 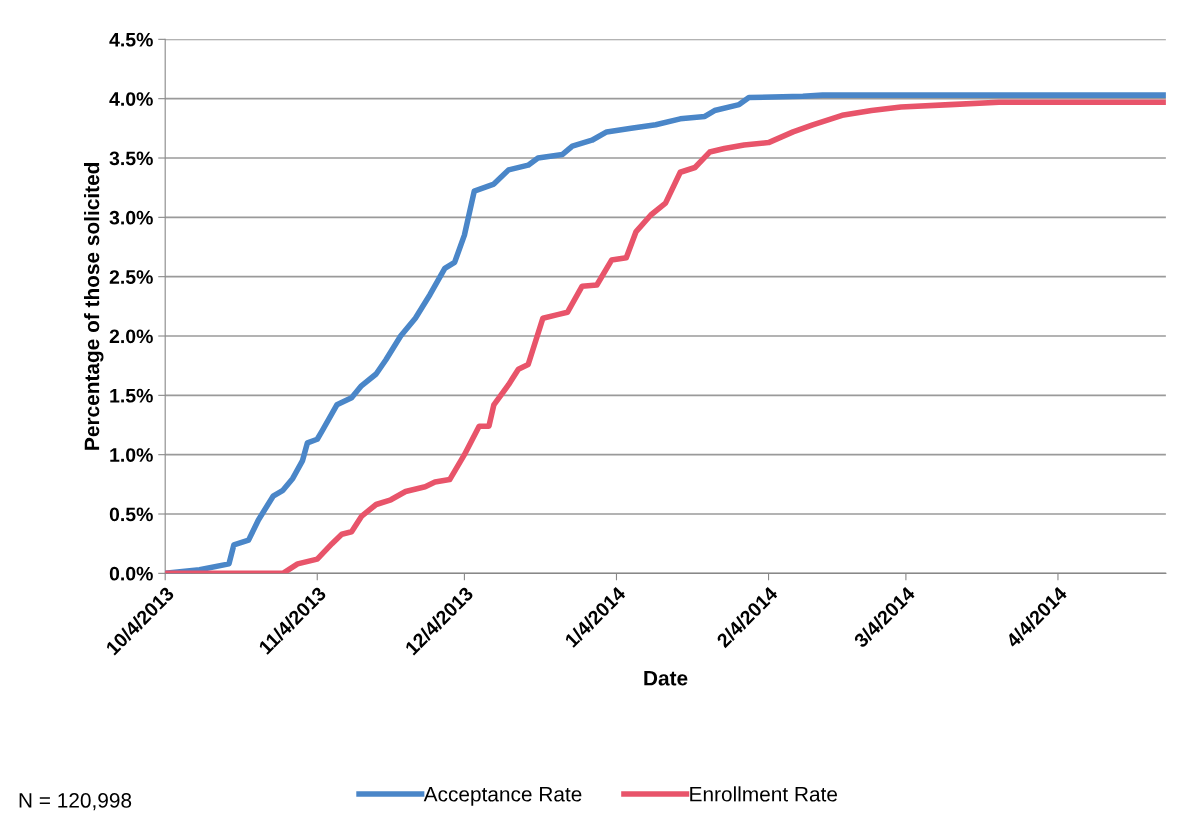 What do you see at coordinates (131, 158) in the screenshot?
I see `y-tick-label: 3.5%` at bounding box center [131, 158].